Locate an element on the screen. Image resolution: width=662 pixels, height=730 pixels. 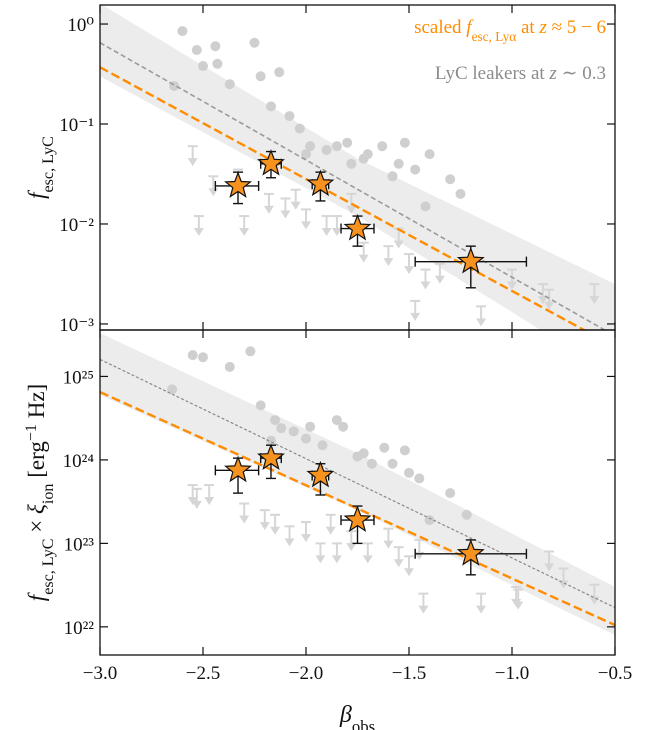
label-part: β is located at coordinates (345, 715).